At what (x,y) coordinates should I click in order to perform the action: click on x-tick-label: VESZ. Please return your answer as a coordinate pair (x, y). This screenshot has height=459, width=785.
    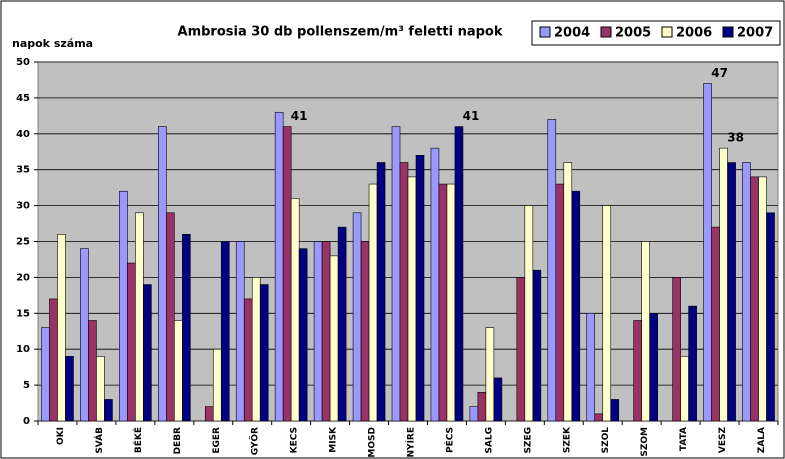
    Looking at the image, I should click on (723, 440).